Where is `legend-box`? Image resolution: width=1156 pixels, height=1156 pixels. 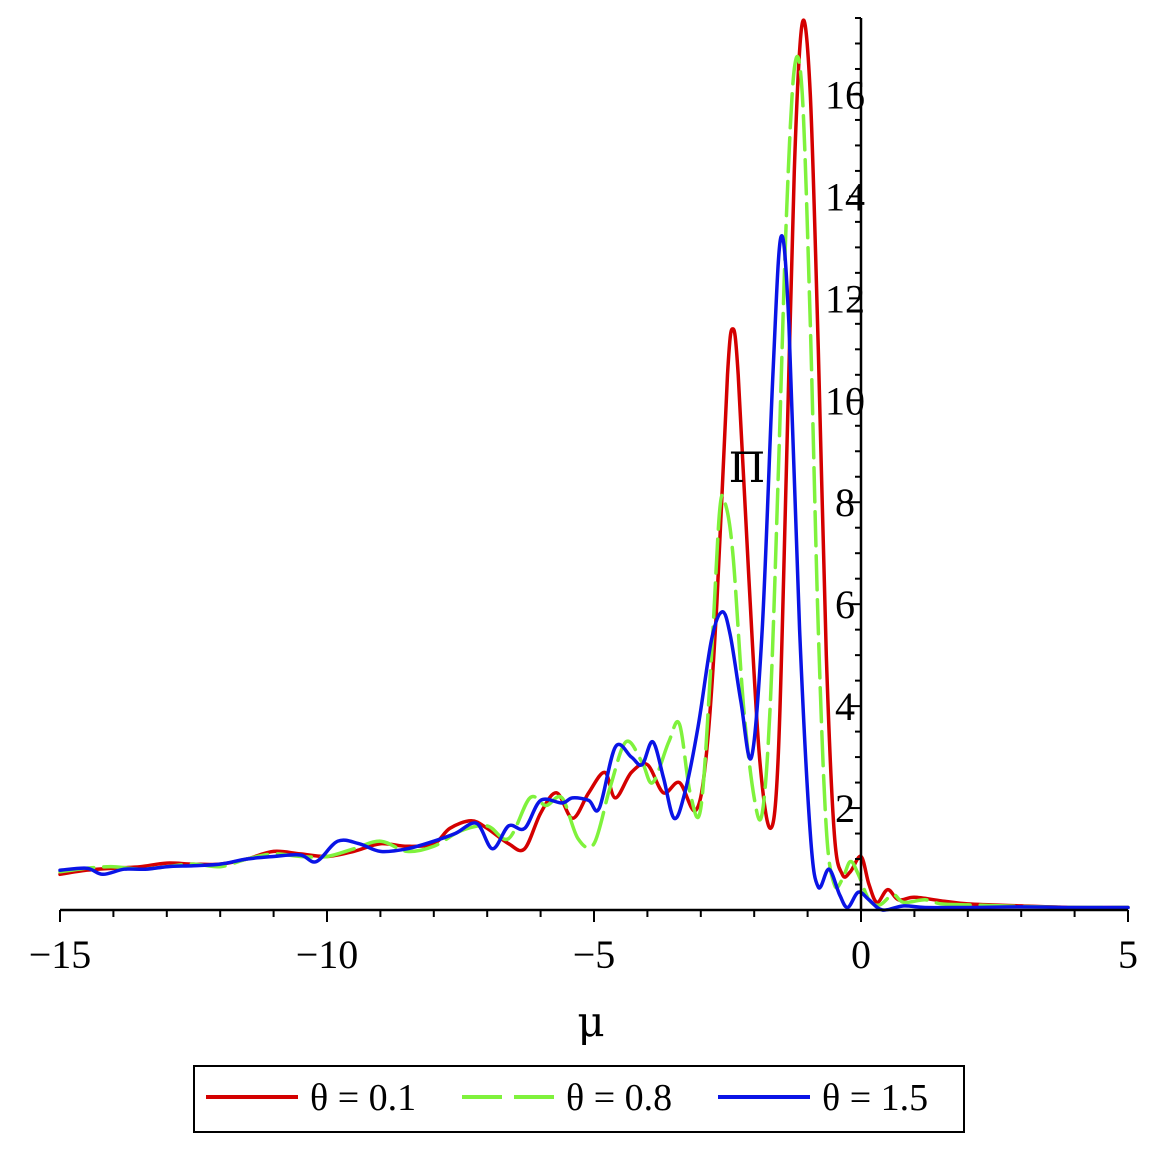 legend-box is located at coordinates (579, 1099).